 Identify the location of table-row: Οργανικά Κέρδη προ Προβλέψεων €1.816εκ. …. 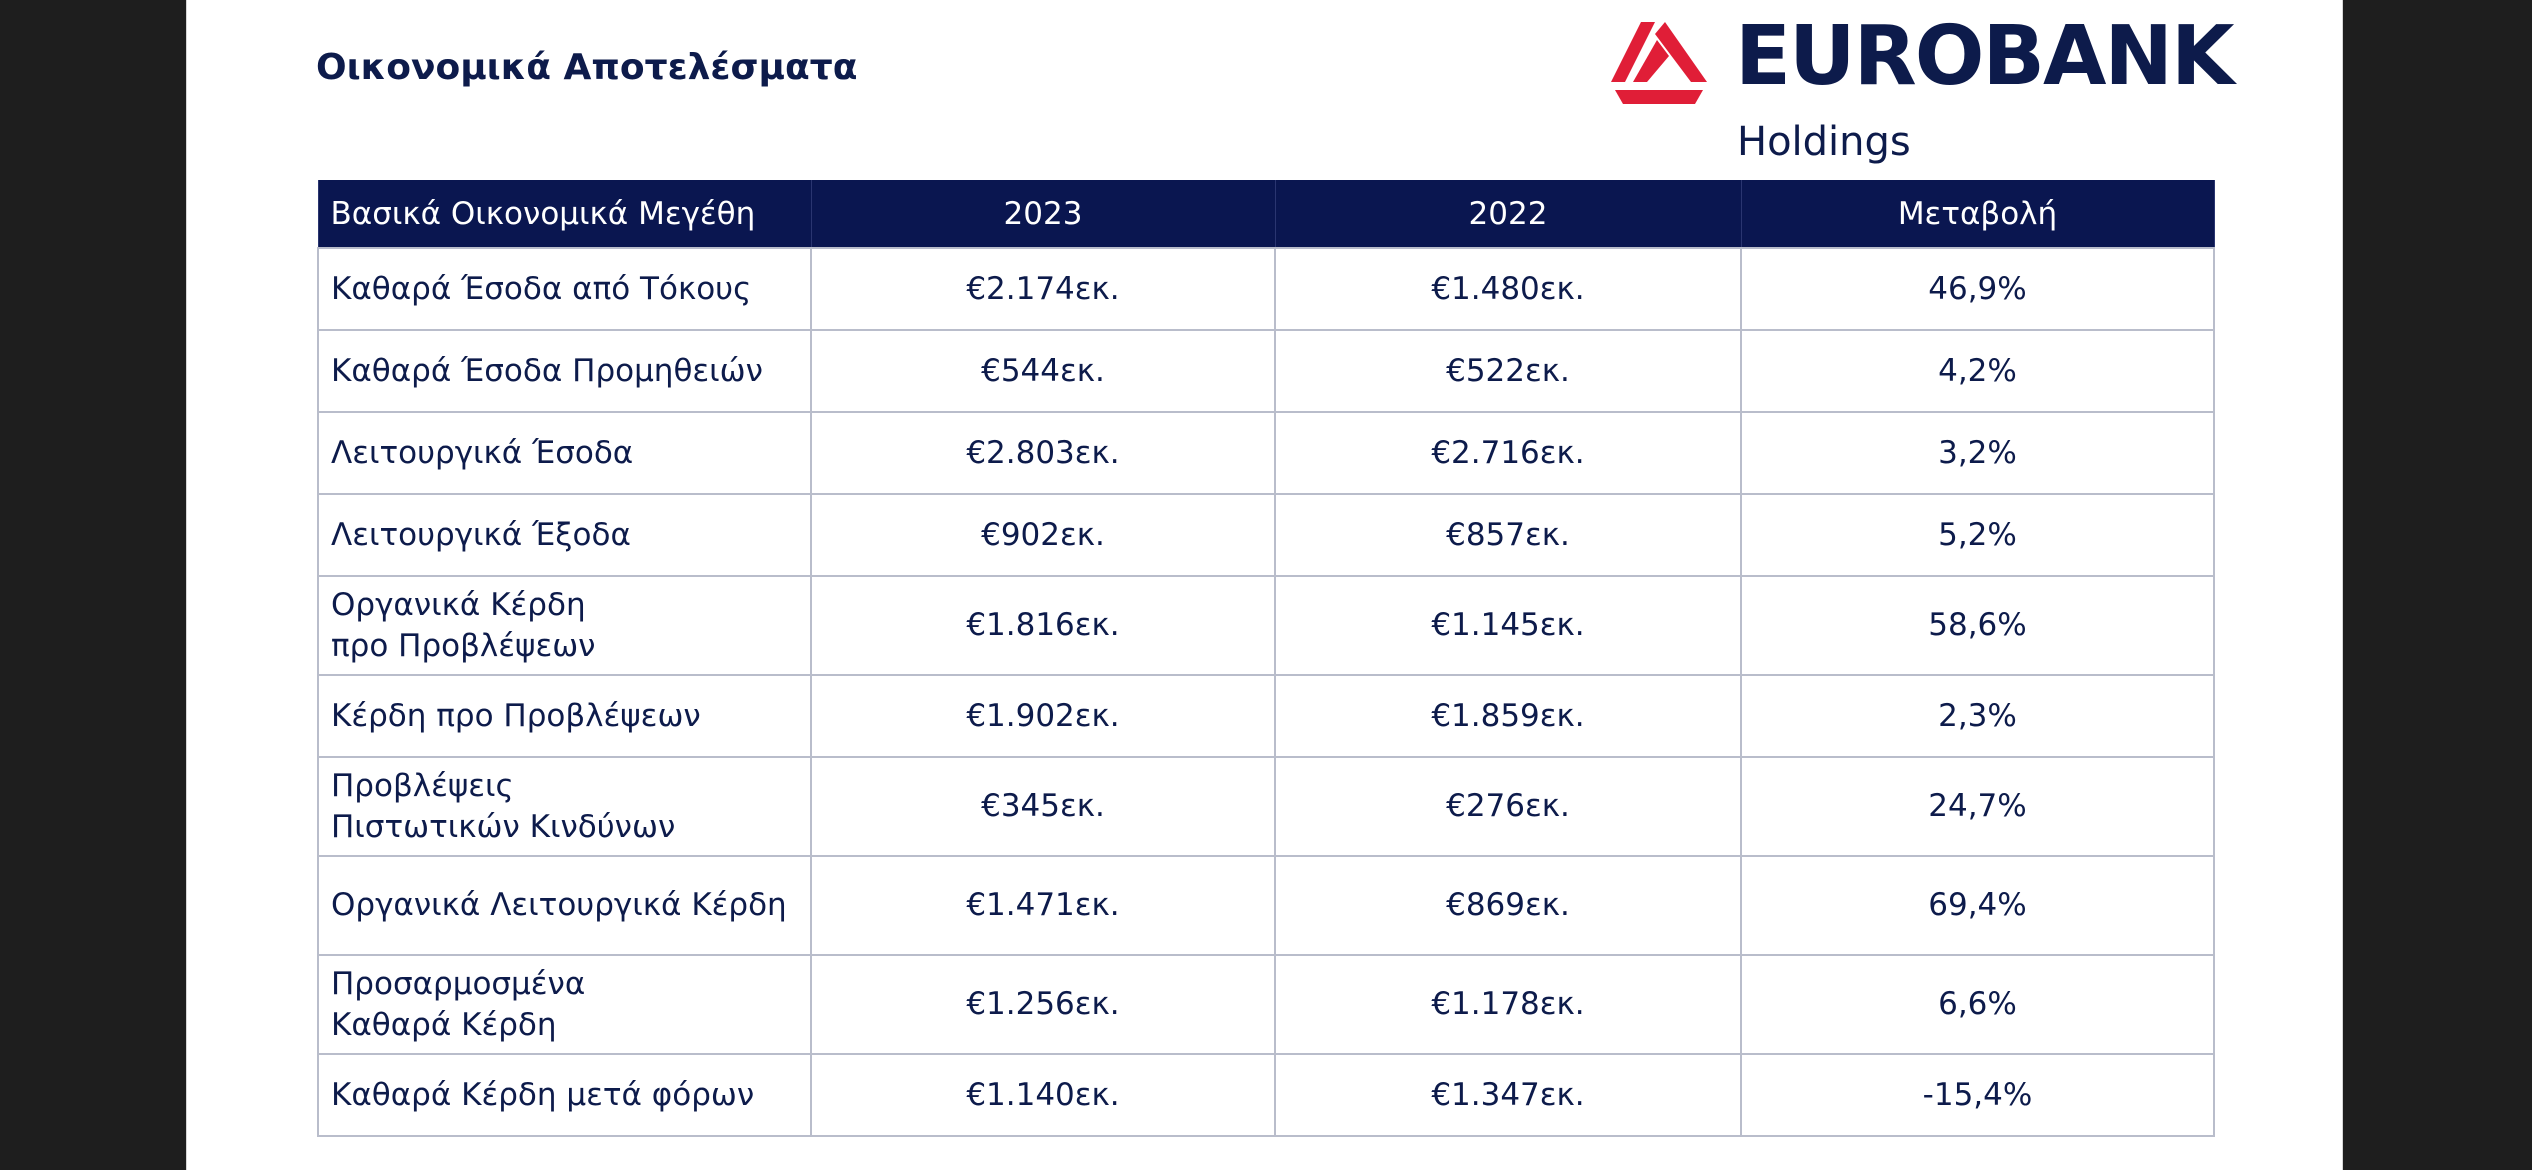
(1266, 625).